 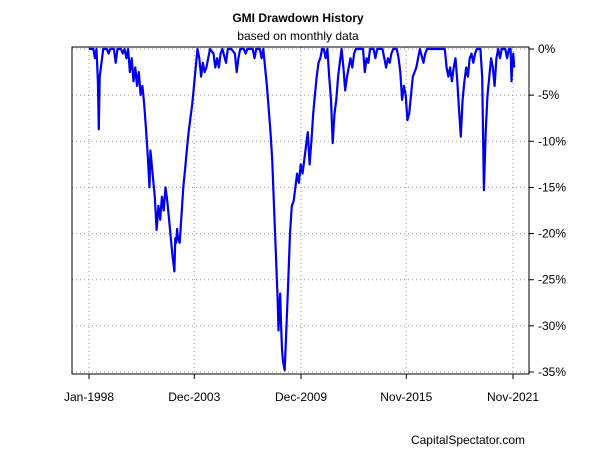 I want to click on x-axis: Jan-1998 Dec-2003 Dec-2009 Nov-2015 Nov-2021, so click(x=301, y=389).